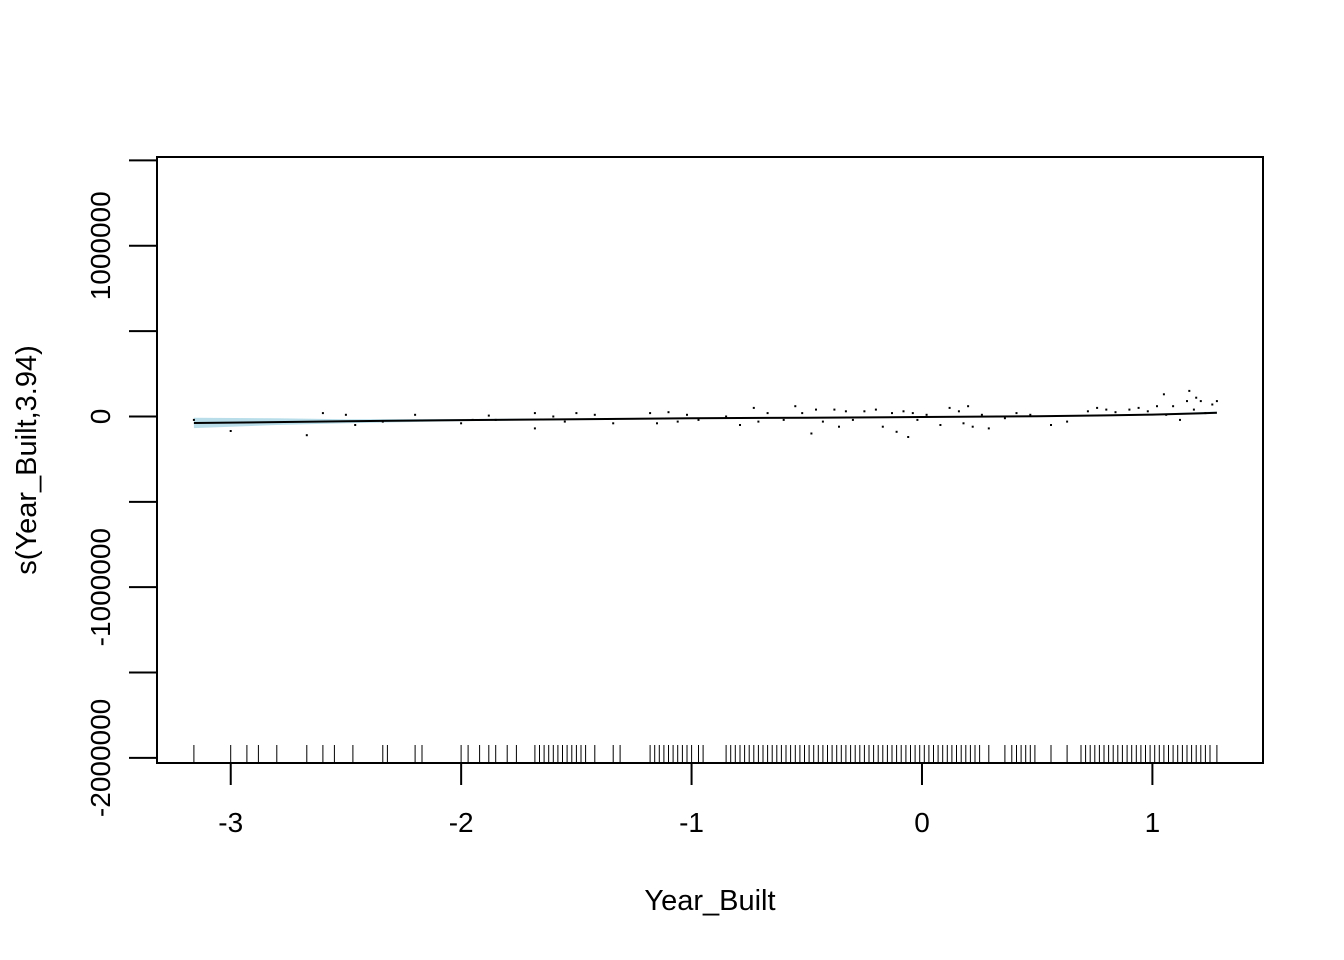 Image resolution: width=1344 pixels, height=960 pixels. I want to click on smooth-line-layer, so click(705, 417).